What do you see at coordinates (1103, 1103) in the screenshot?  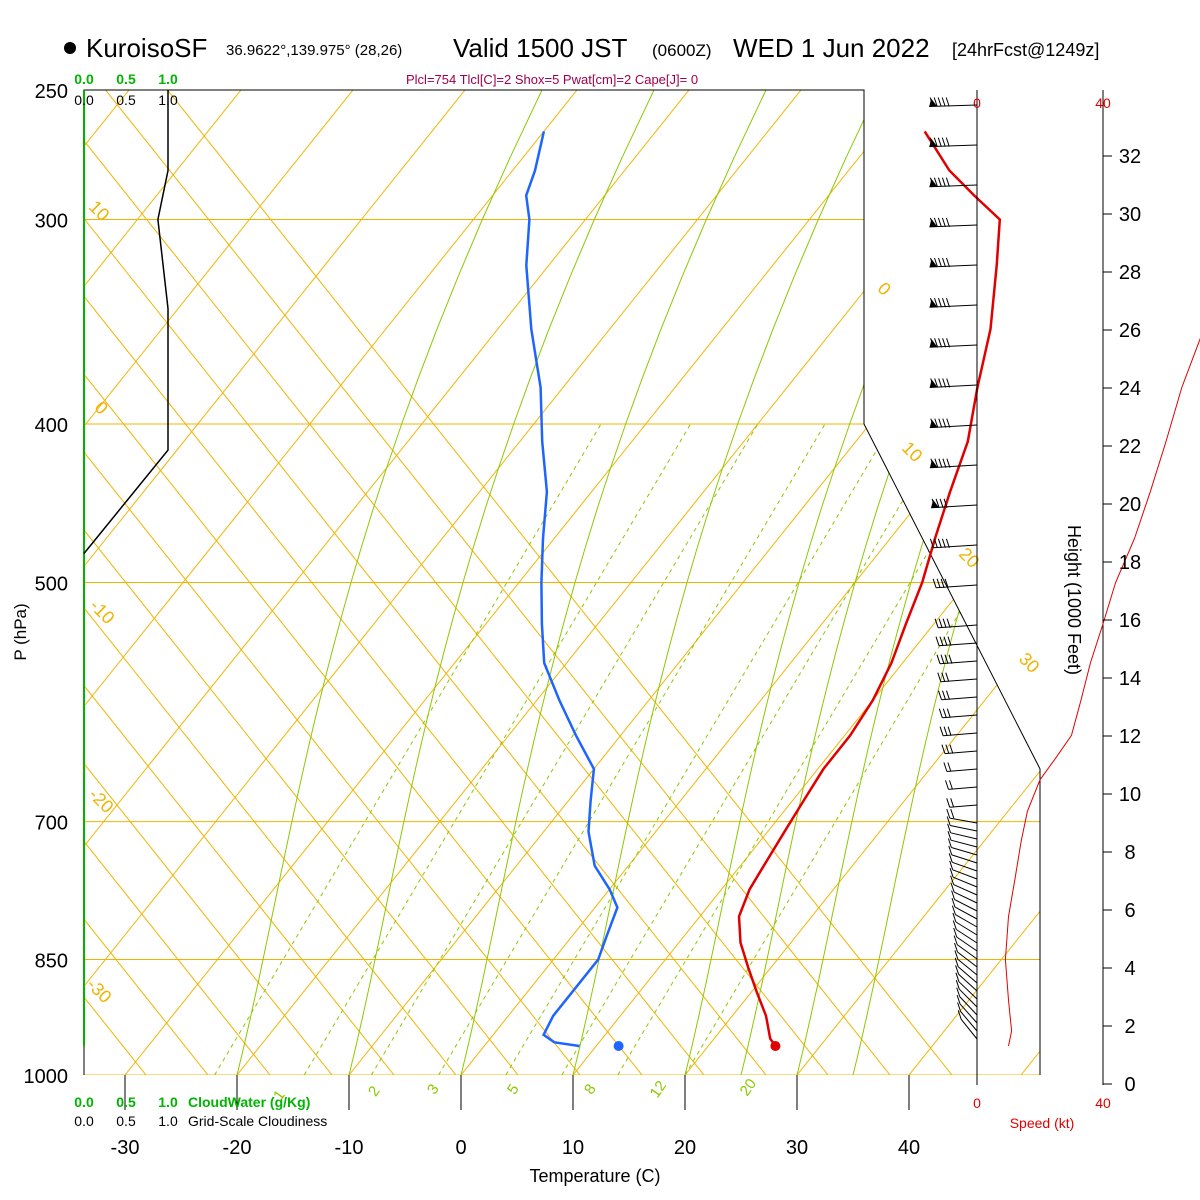 I see `speed-tick-label-bottom: 40` at bounding box center [1103, 1103].